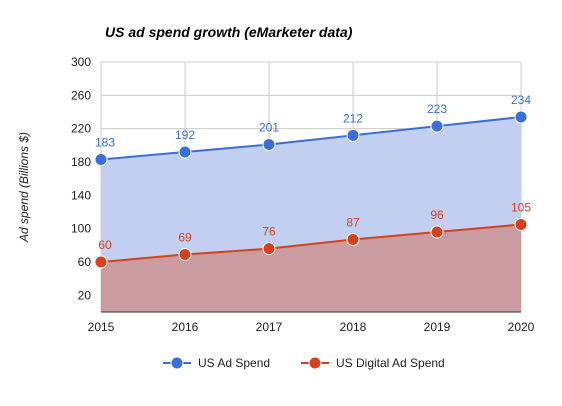 This screenshot has height=406, width=562. Describe the element at coordinates (81, 129) in the screenshot. I see `y-tick-label: 220` at that location.